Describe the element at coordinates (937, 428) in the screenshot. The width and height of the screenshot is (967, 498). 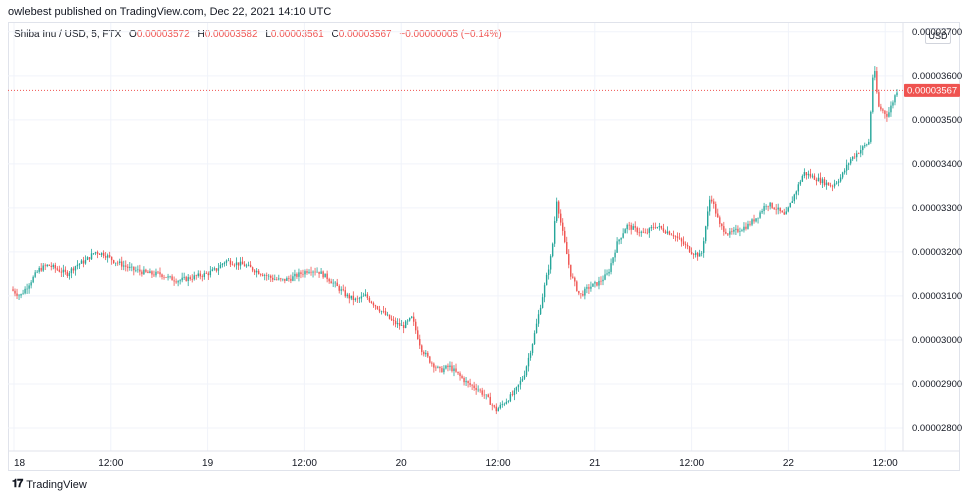
I see `y-tick-label: 0.00002800` at that location.